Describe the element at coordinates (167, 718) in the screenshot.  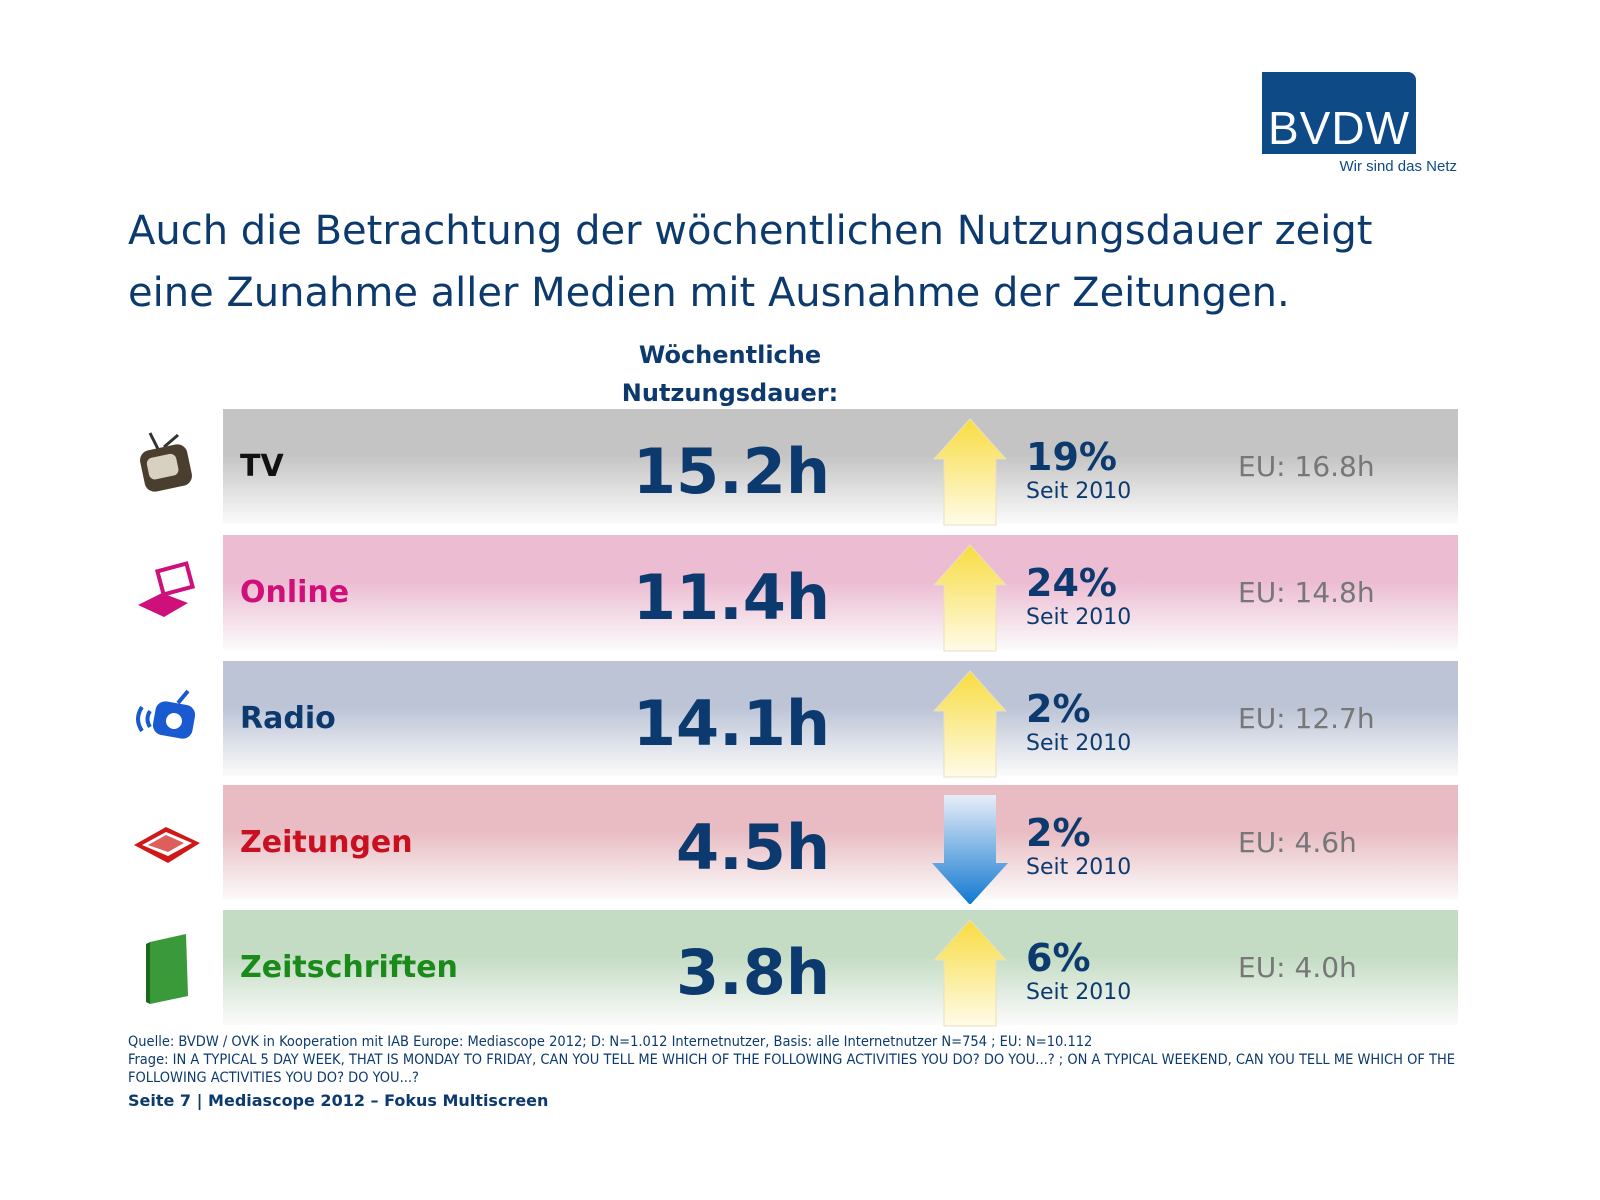
I see `radio-icon` at that location.